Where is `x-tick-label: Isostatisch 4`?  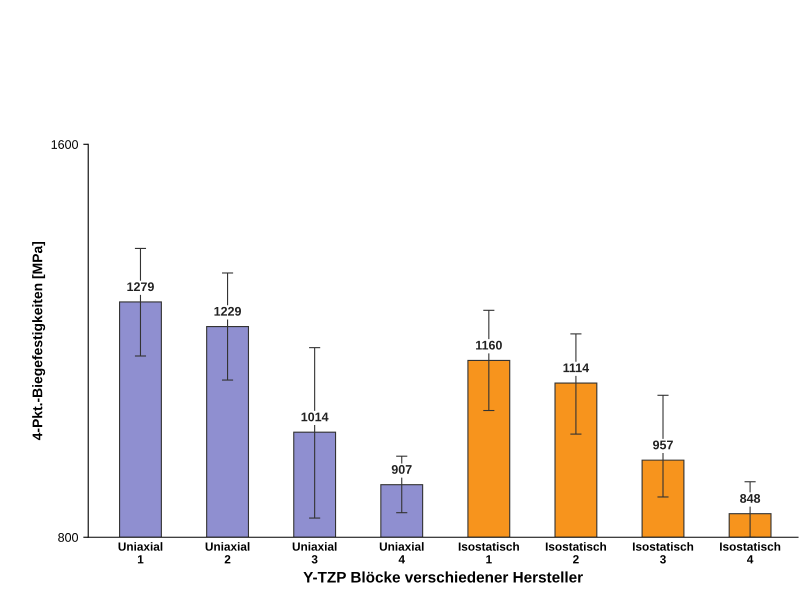 x-tick-label: Isostatisch 4 is located at coordinates (750, 553).